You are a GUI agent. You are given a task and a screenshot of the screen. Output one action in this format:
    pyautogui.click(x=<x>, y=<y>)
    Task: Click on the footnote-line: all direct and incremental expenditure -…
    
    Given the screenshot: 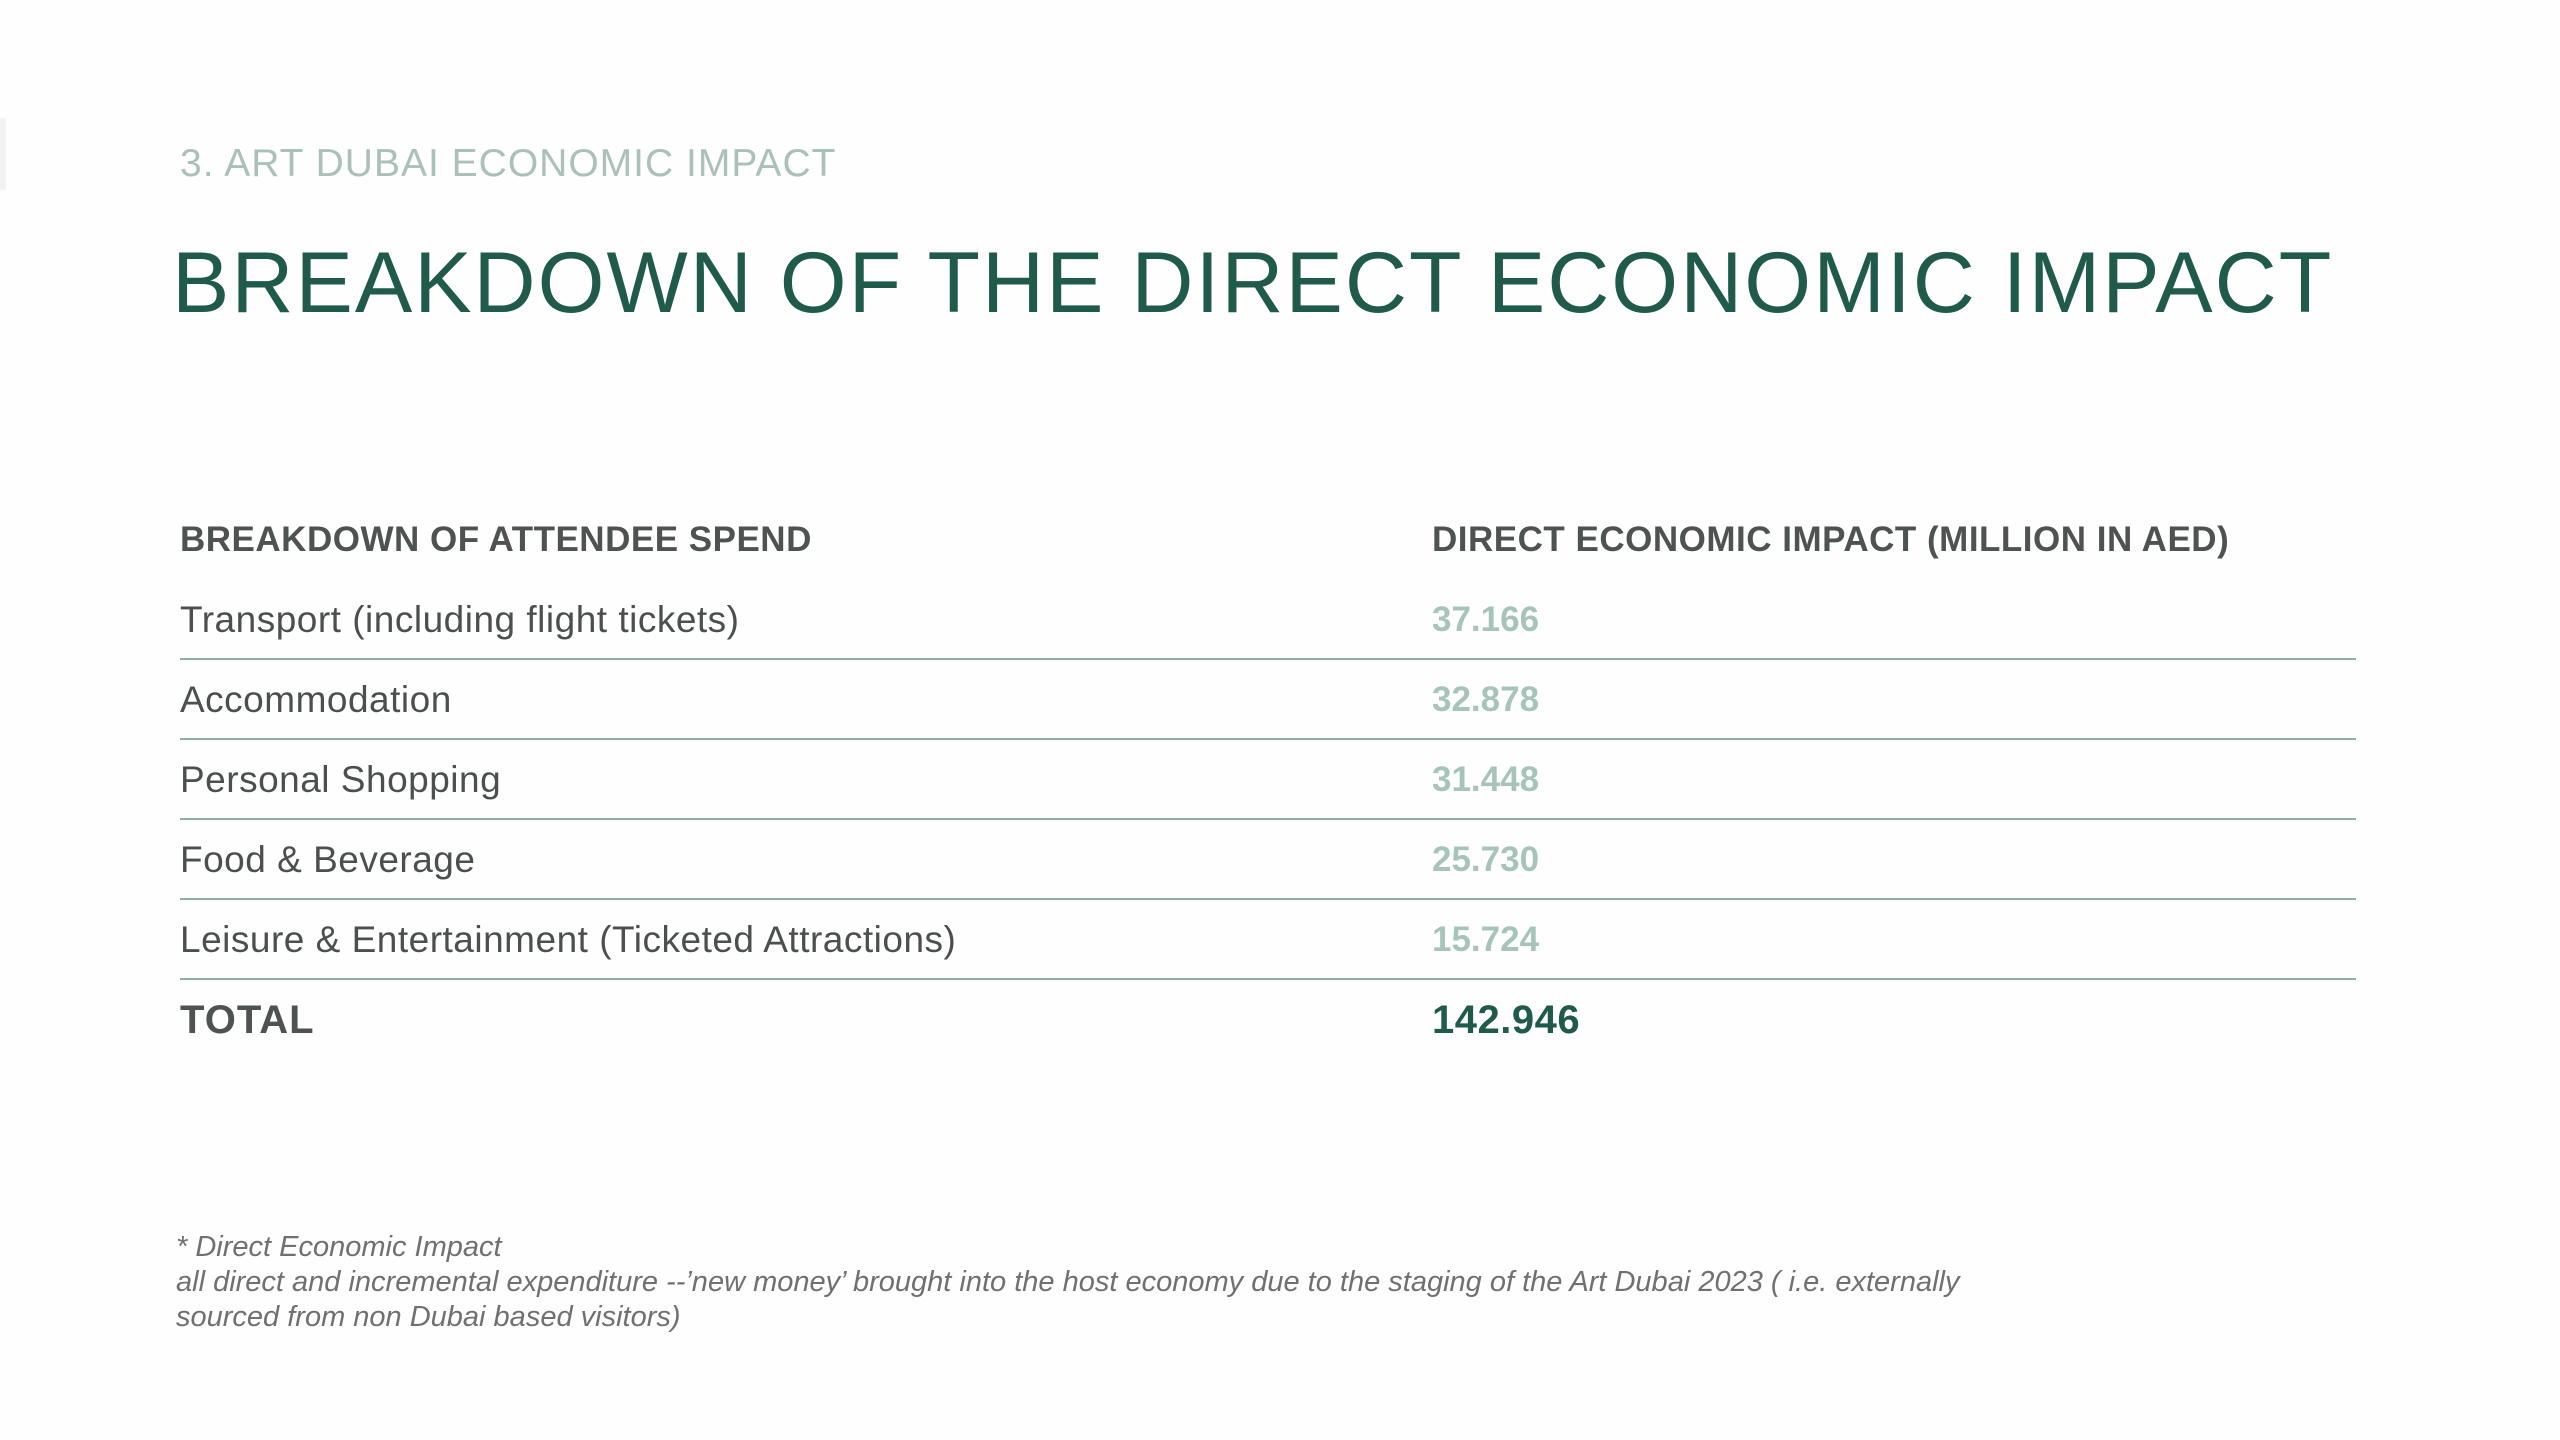 What is the action you would take?
    pyautogui.click(x=1068, y=1282)
    